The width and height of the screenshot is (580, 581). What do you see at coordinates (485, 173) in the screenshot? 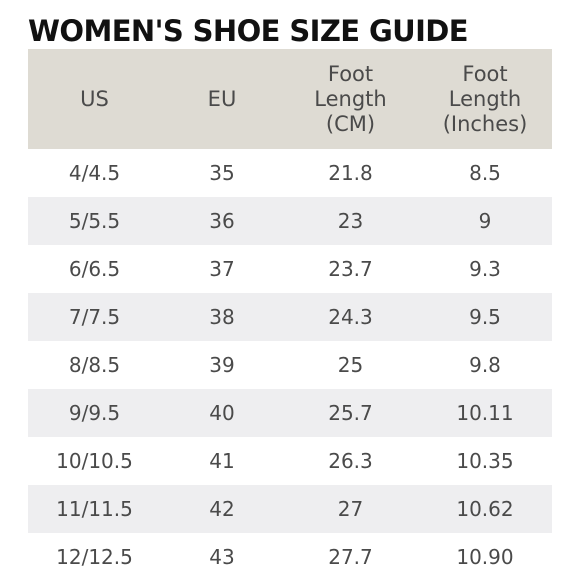
I see `cell-inches: 8.5` at bounding box center [485, 173].